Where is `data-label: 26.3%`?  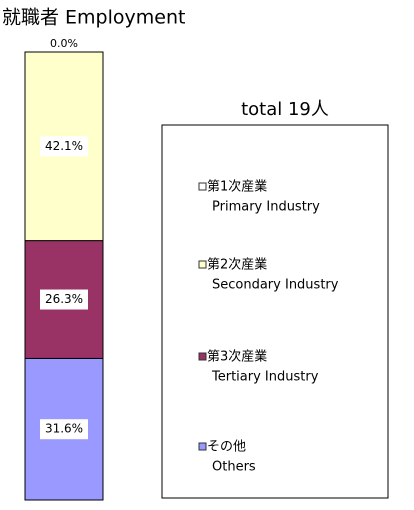
data-label: 26.3% is located at coordinates (64, 299).